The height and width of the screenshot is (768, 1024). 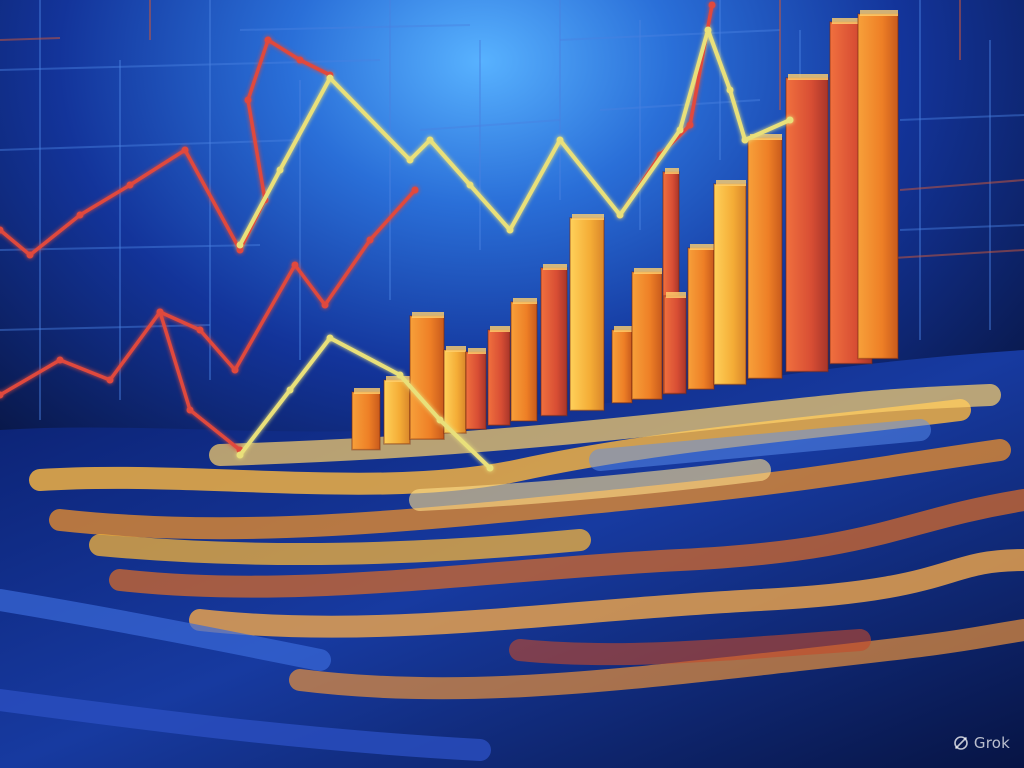 I want to click on red-line-lower, so click(x=208, y=292).